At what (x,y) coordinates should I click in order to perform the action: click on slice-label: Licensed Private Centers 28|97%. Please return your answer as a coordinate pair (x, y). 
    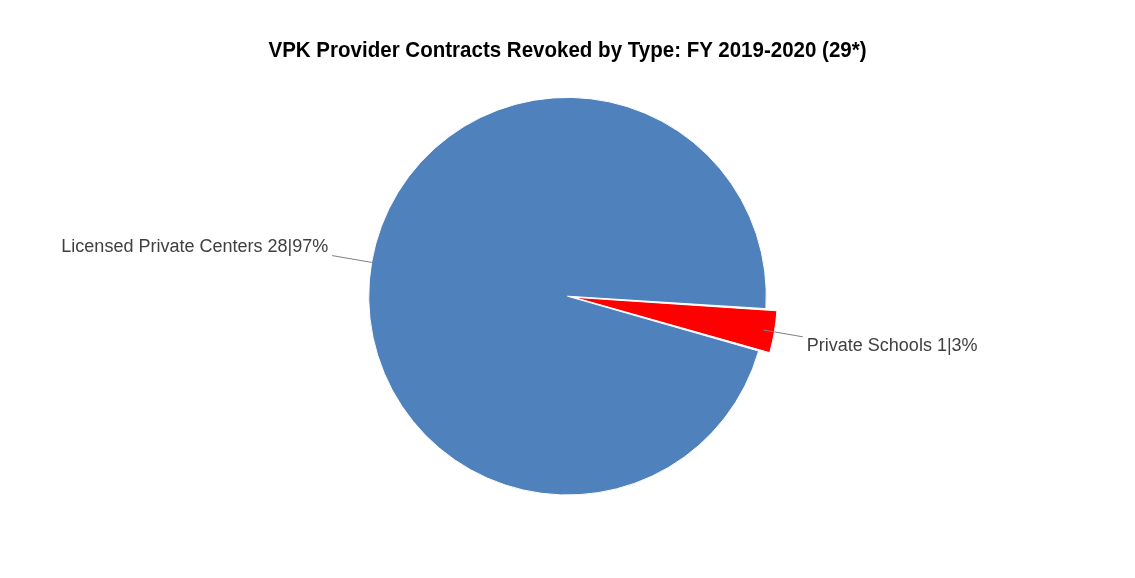
    Looking at the image, I should click on (195, 245).